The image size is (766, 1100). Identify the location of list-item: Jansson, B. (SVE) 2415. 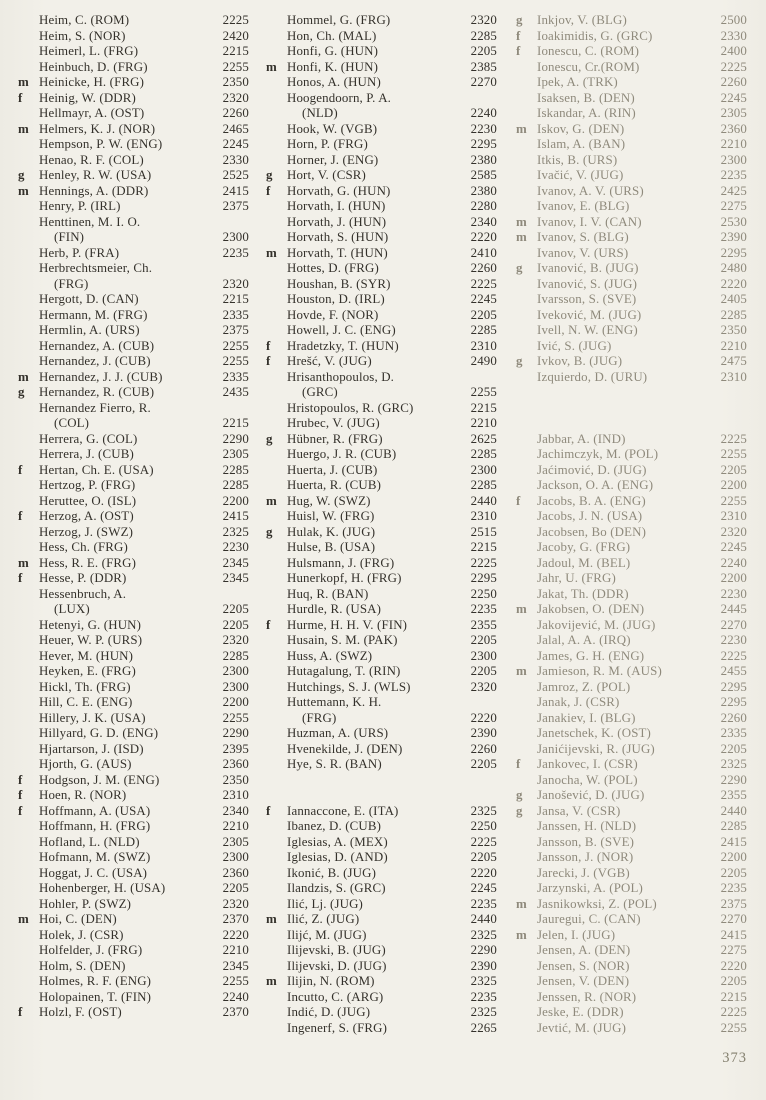
(631, 843).